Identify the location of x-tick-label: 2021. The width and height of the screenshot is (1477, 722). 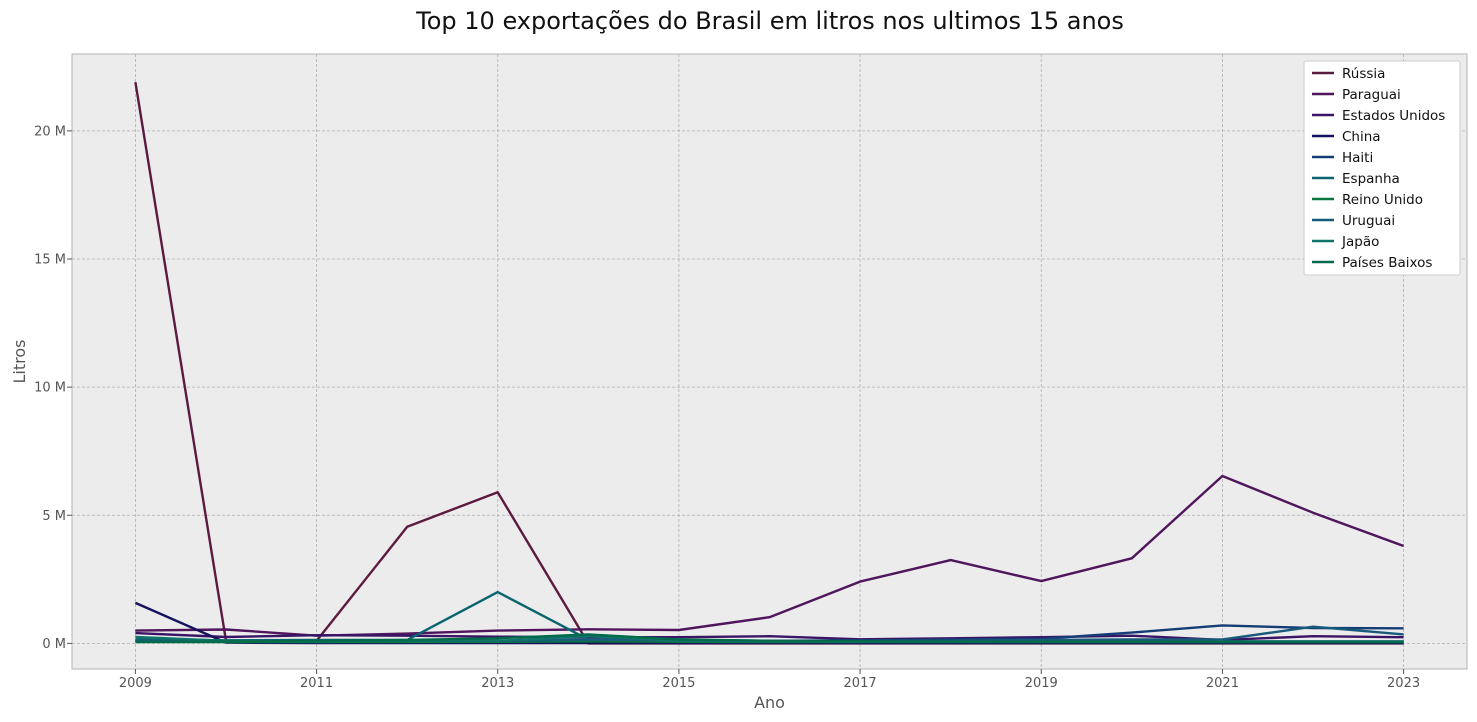
(1222, 683).